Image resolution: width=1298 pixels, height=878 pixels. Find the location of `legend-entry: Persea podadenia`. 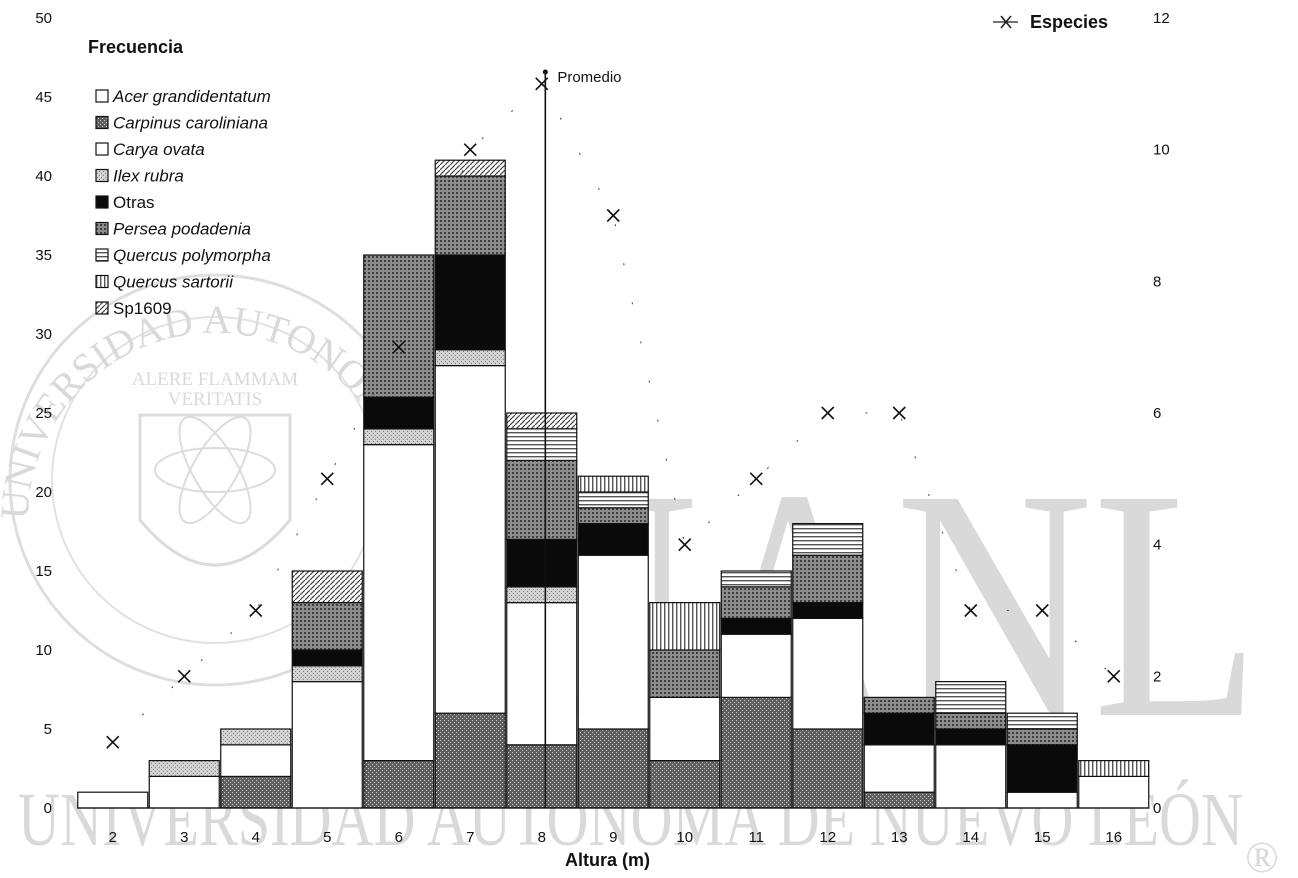

legend-entry: Persea podadenia is located at coordinates (182, 229).